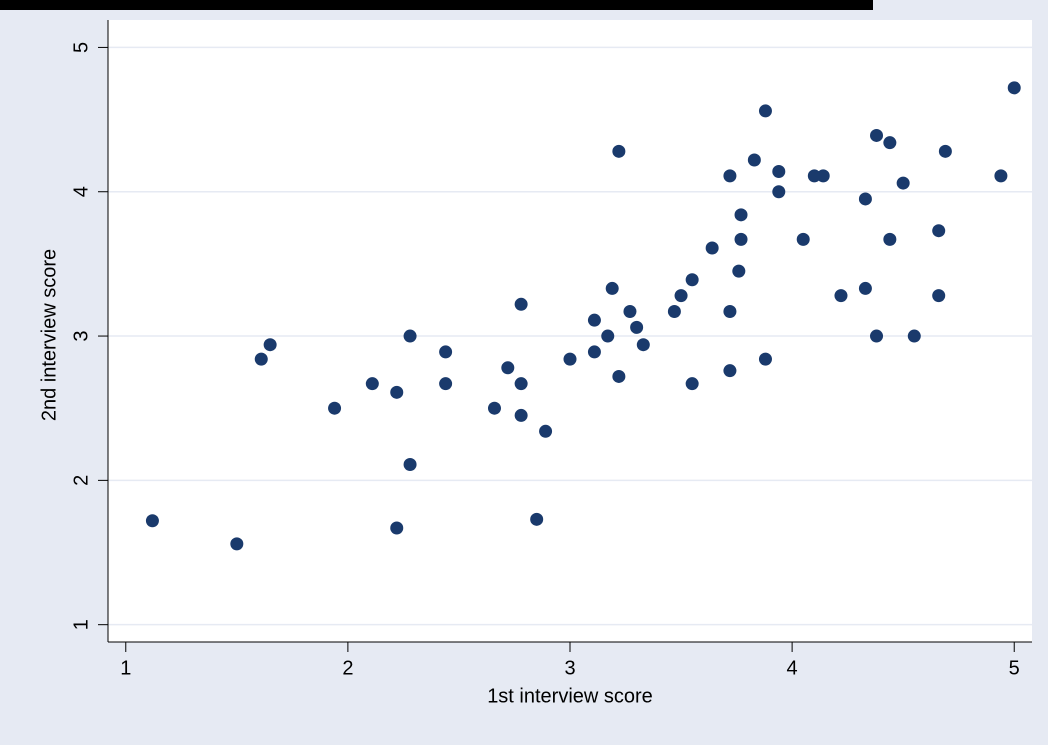 This screenshot has height=745, width=1048. Describe the element at coordinates (81, 47) in the screenshot. I see `y-tick-label: 5` at that location.